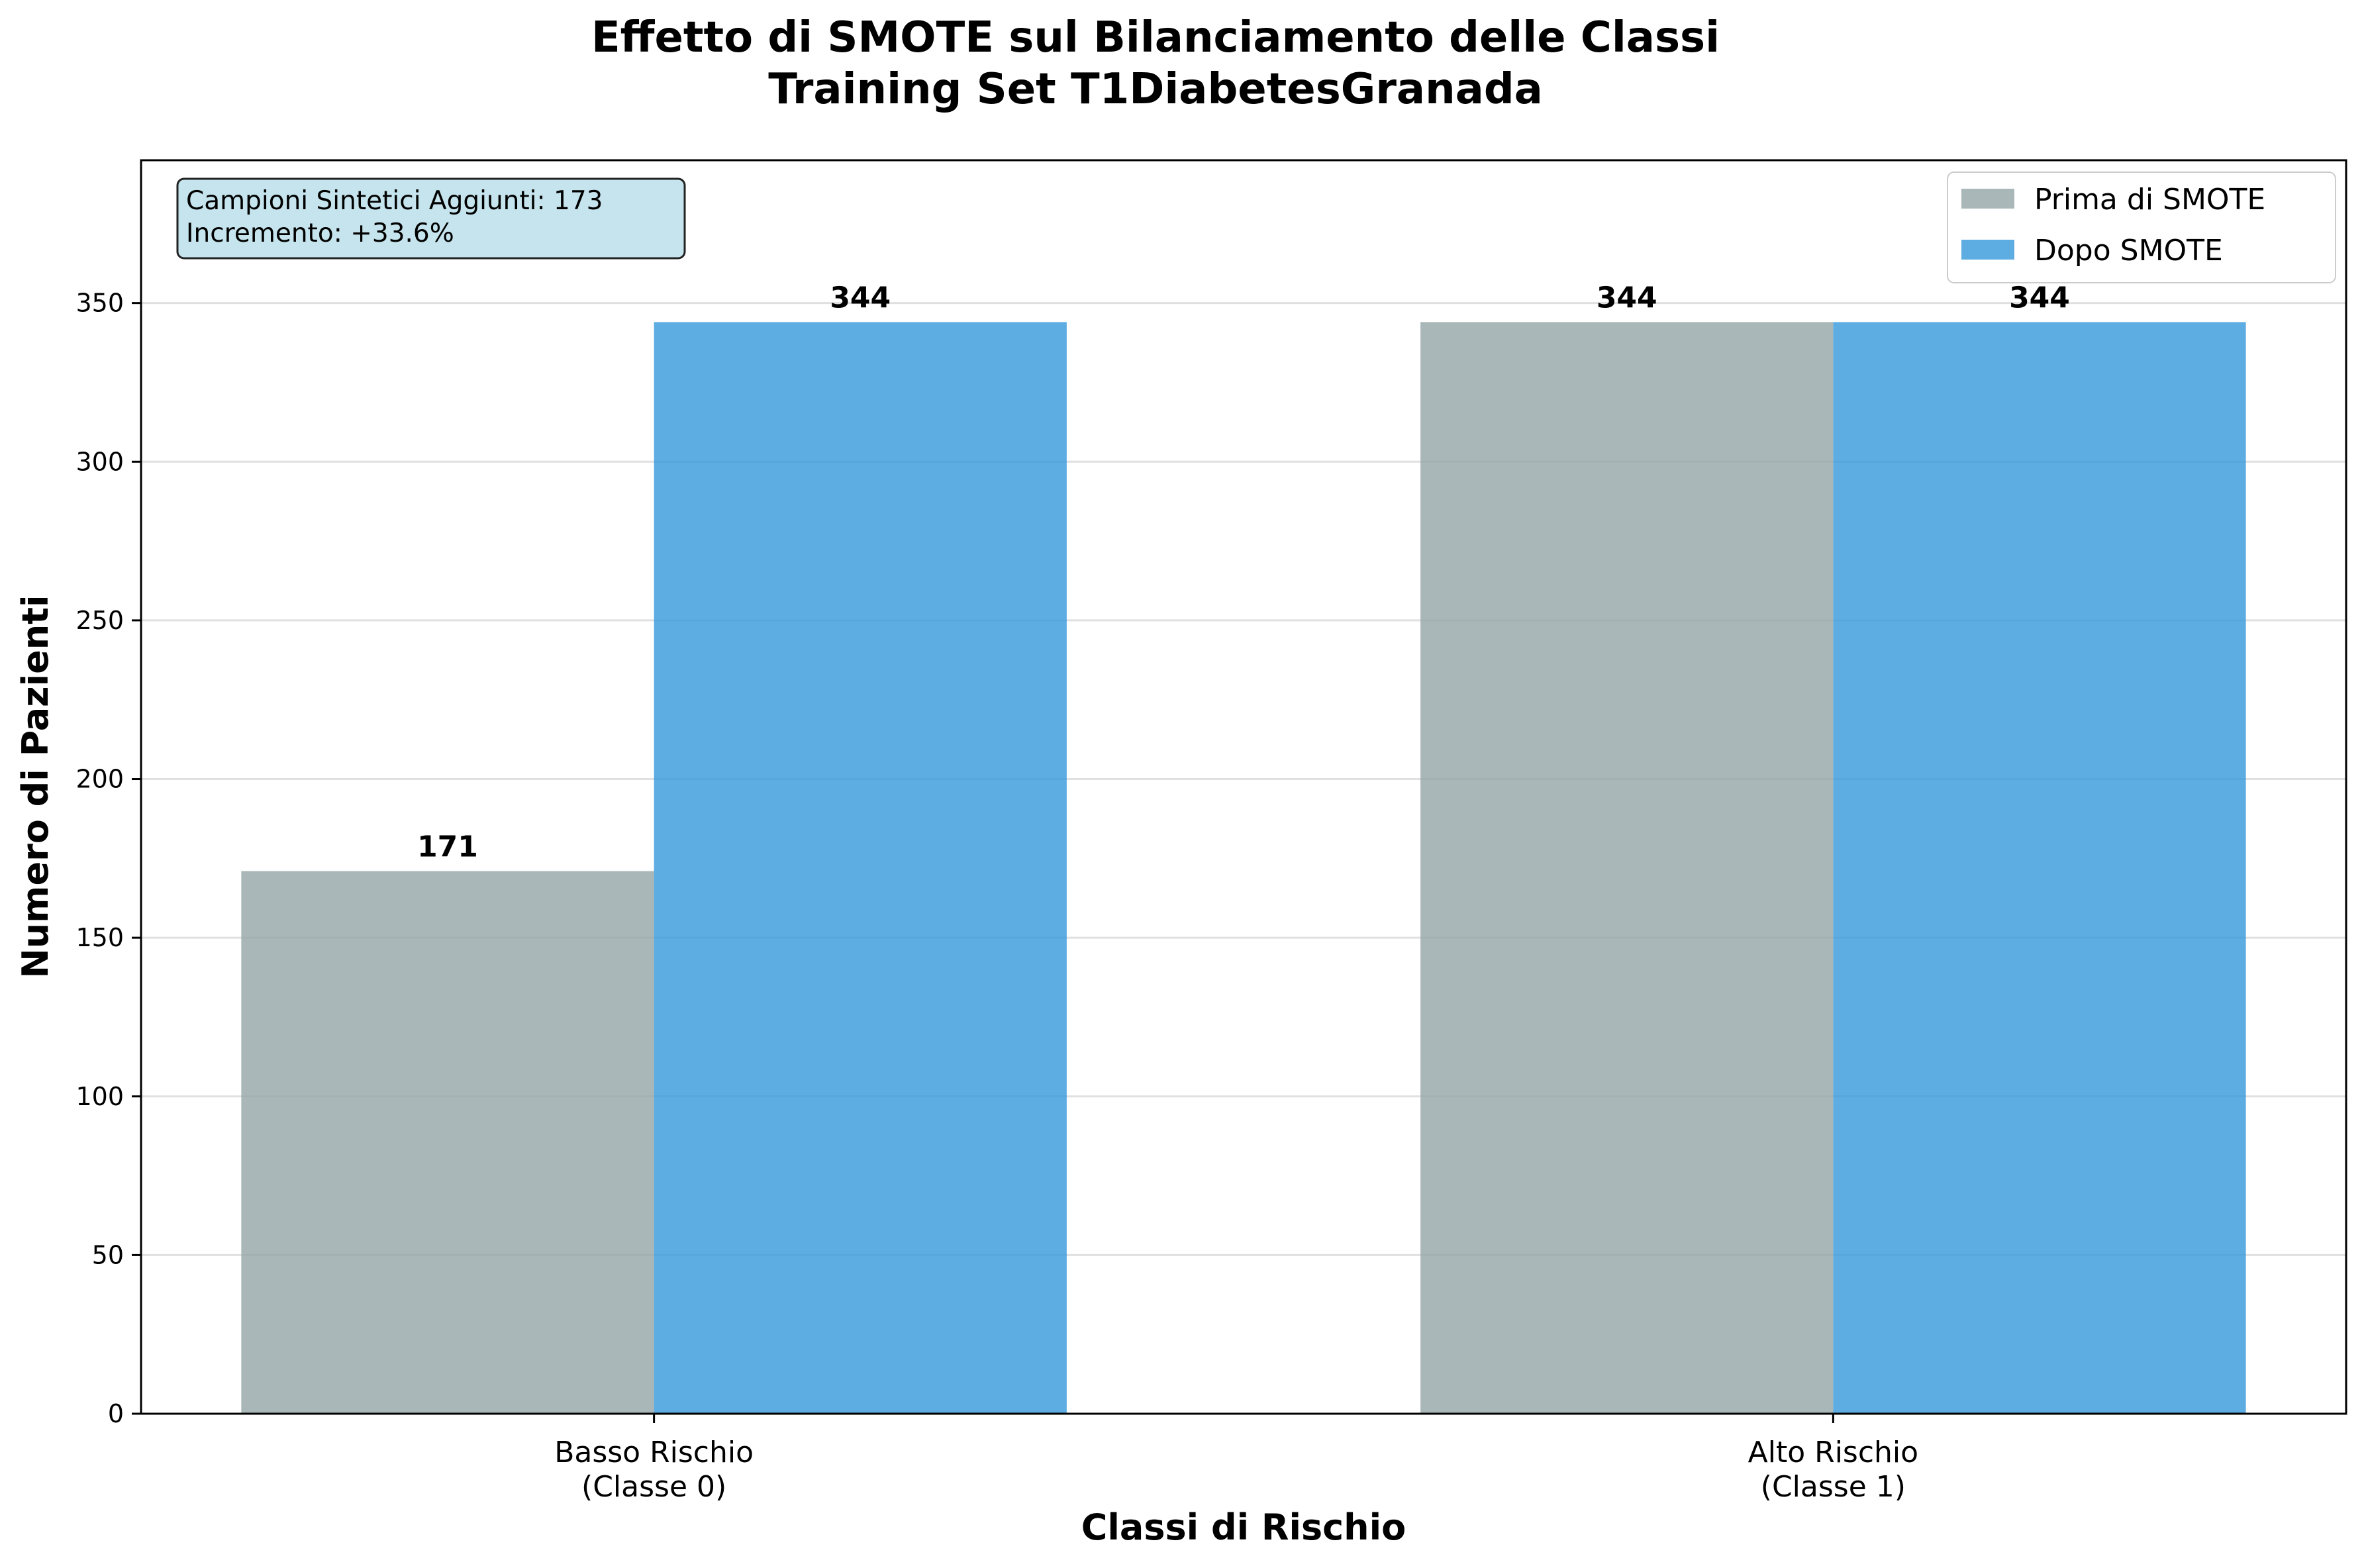 The height and width of the screenshot is (1568, 2364). I want to click on chart-subtitle: Training Set T1DiabetesGranada, so click(1155, 89).